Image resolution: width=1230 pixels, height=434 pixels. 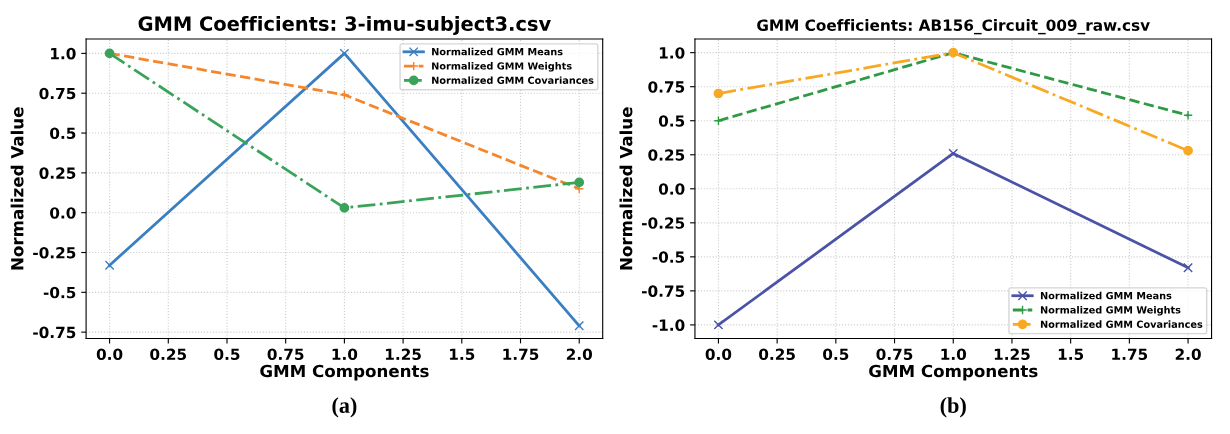 What do you see at coordinates (344, 25) in the screenshot?
I see `chart-title: GMM Coefficients: 3-imu-subject3.csv` at bounding box center [344, 25].